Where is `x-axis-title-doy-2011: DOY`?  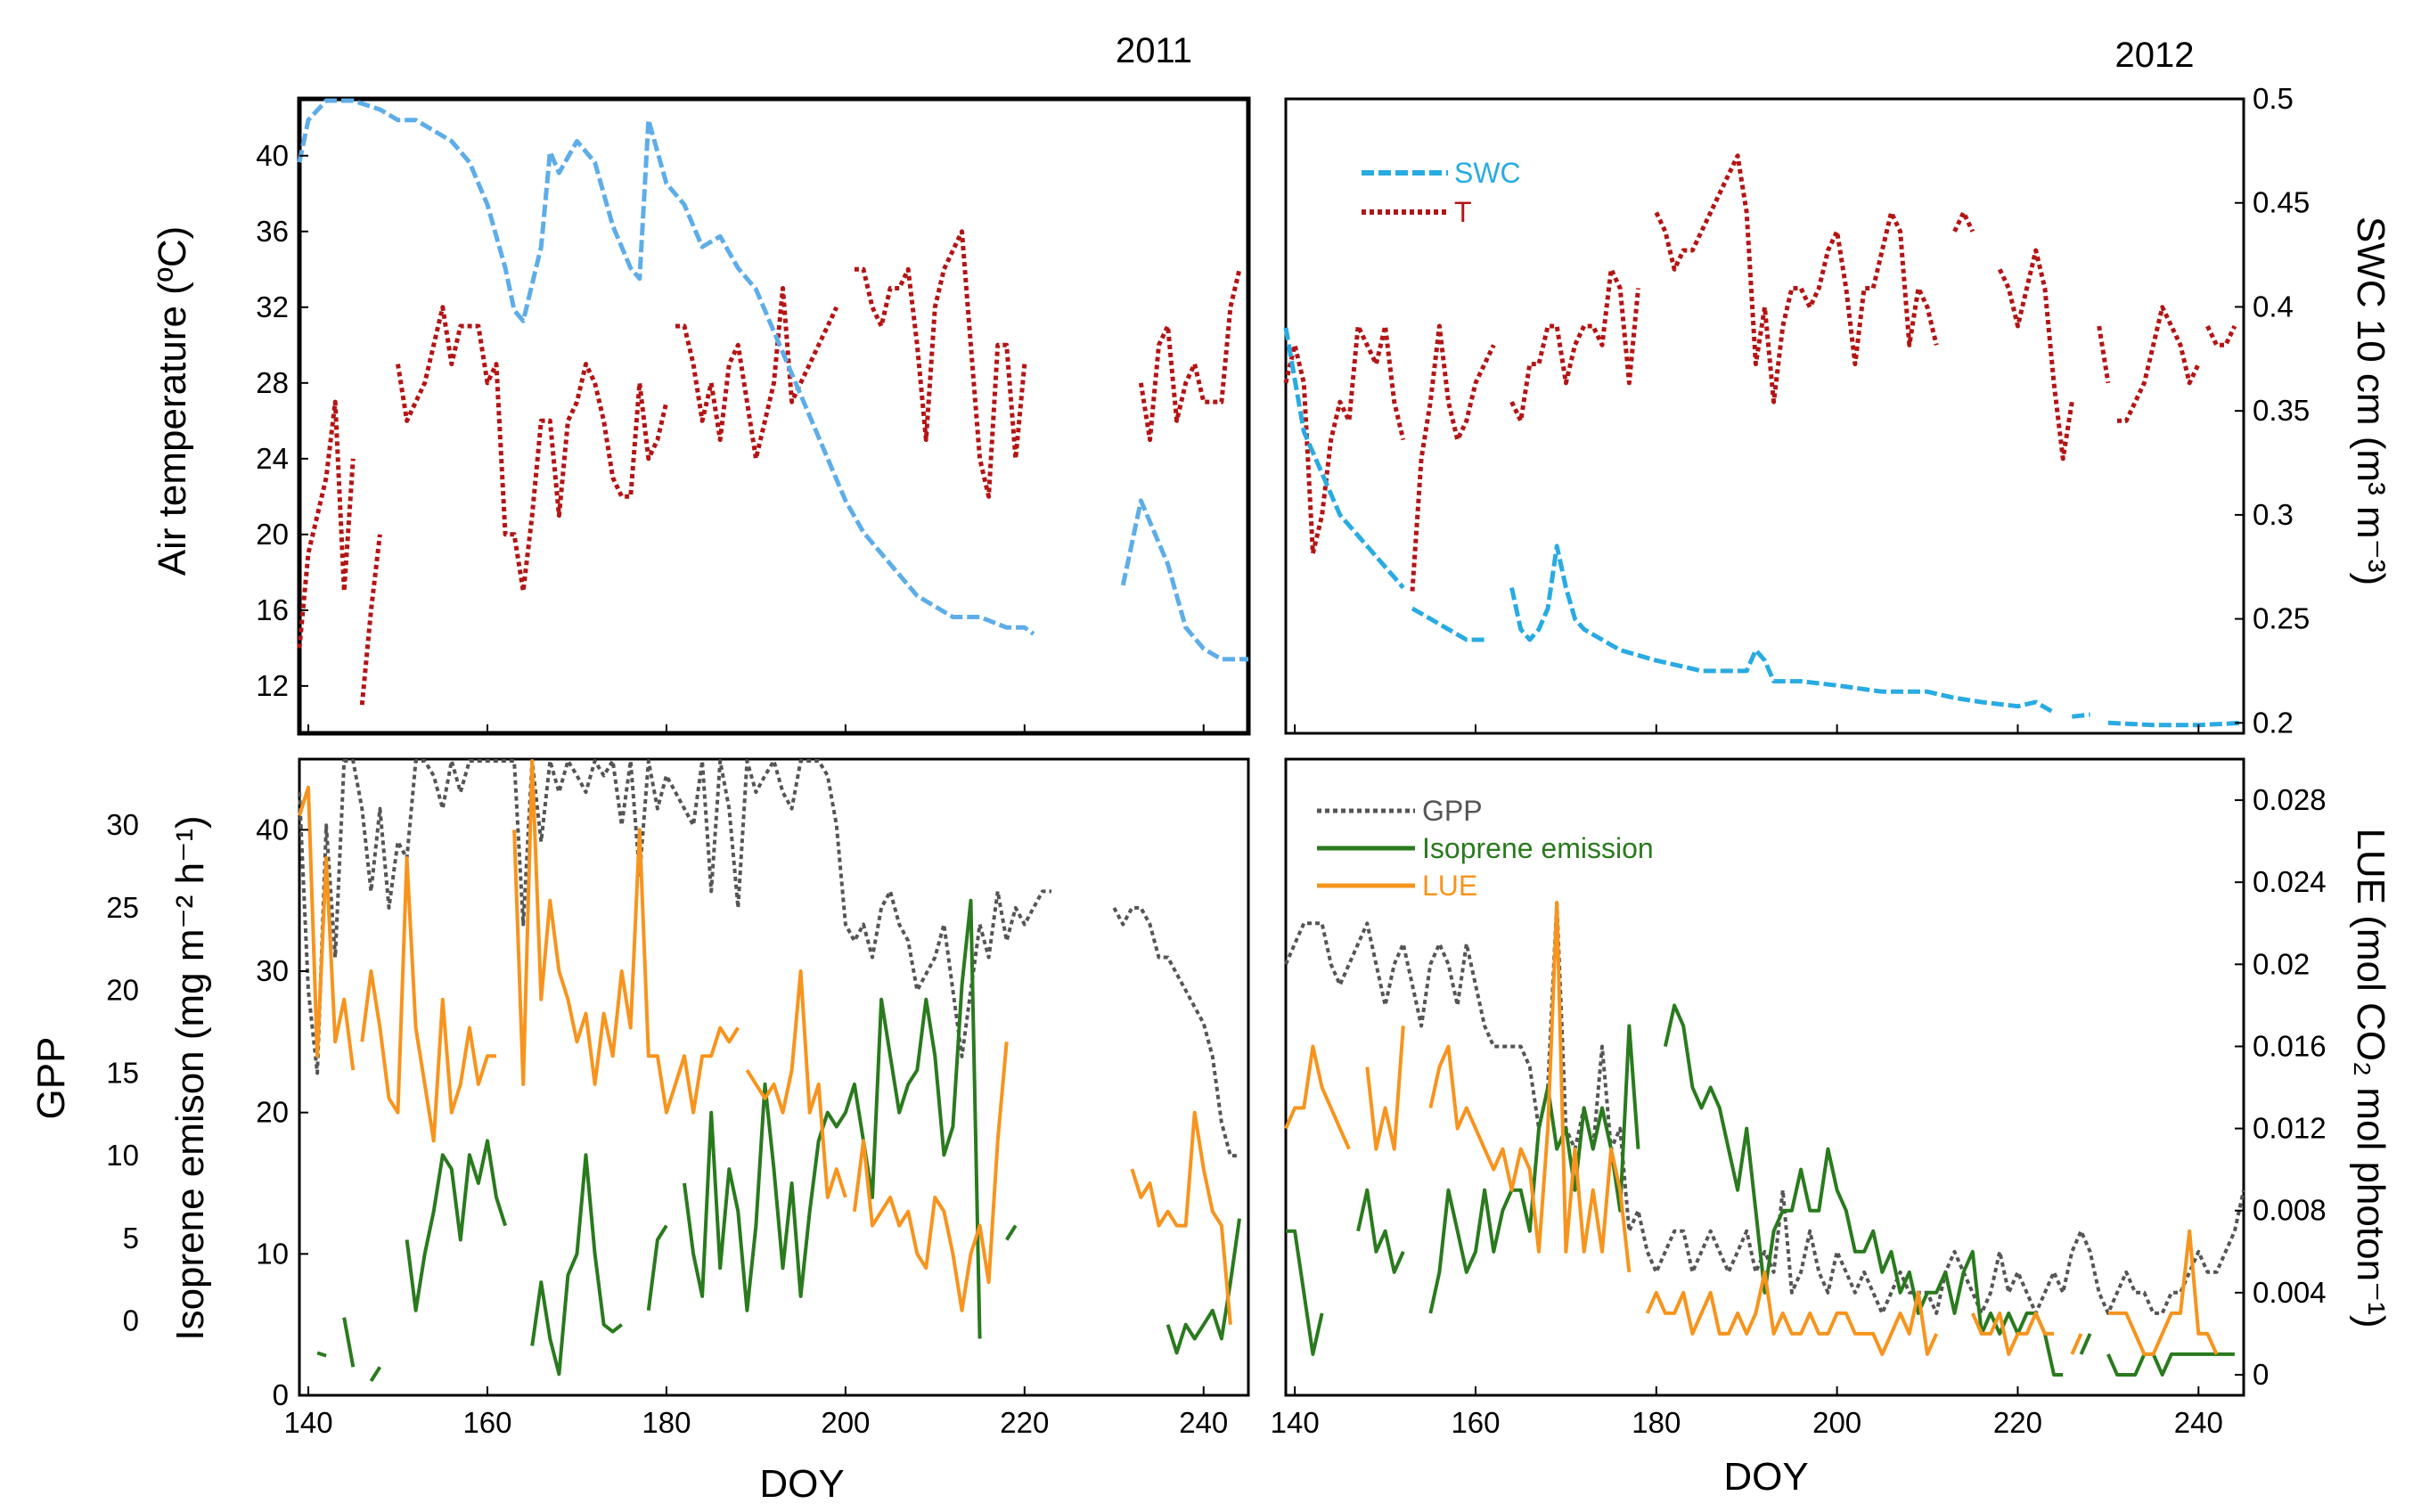
x-axis-title-doy-2011: DOY is located at coordinates (801, 1484).